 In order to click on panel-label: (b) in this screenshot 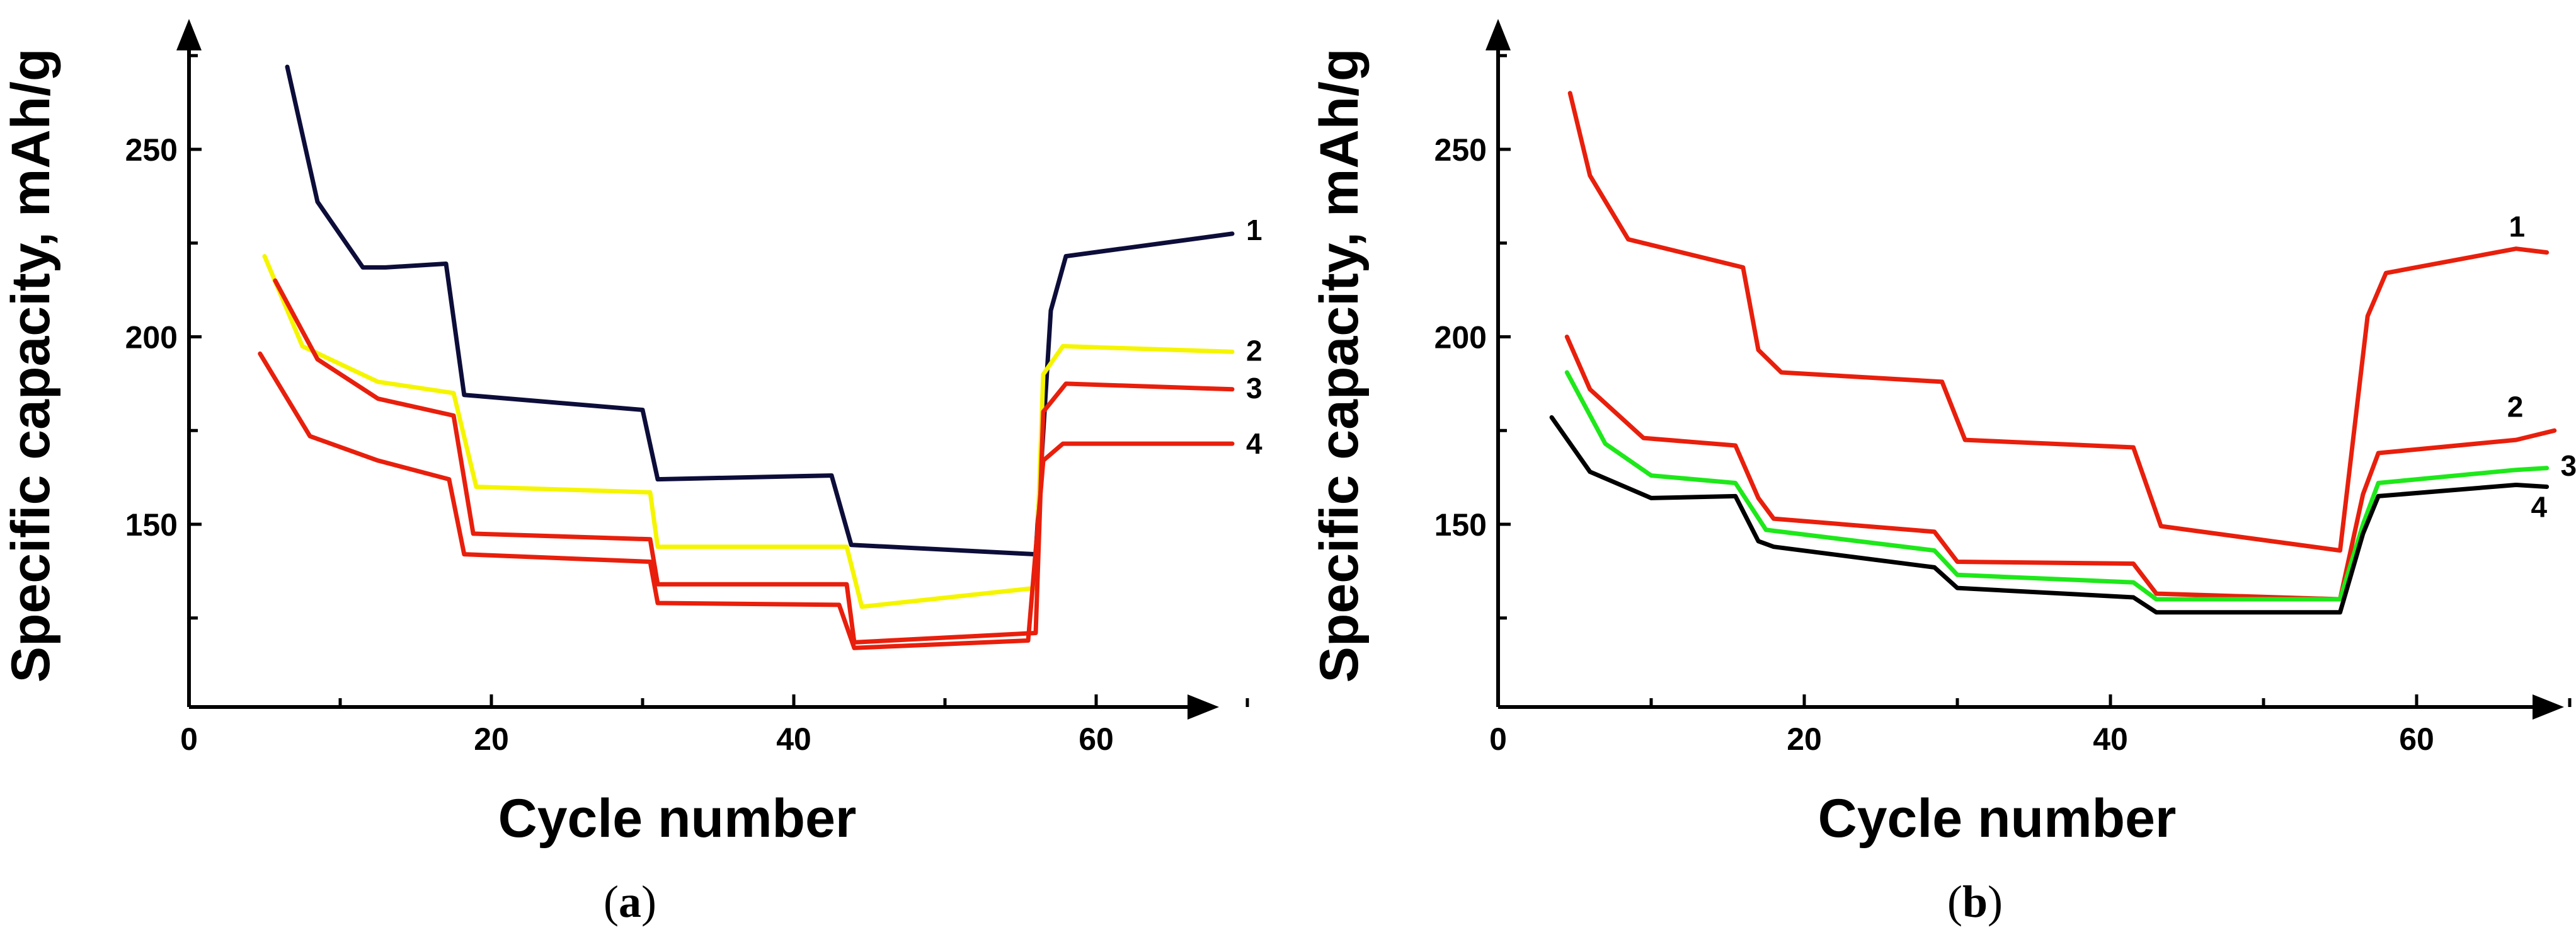, I will do `click(1975, 902)`.